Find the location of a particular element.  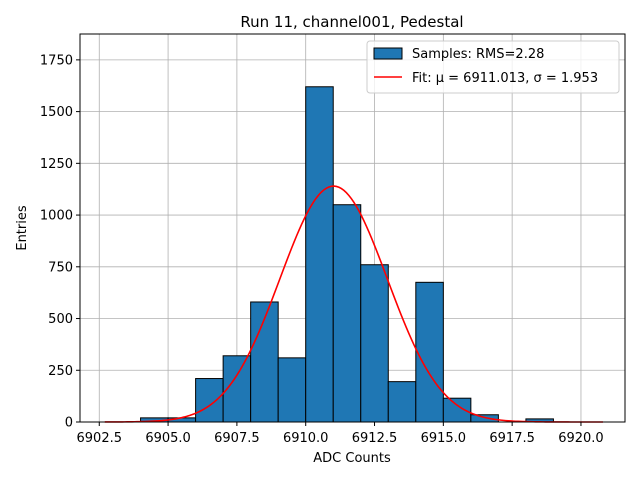

y-tick-label: 0 is located at coordinates (69, 423).